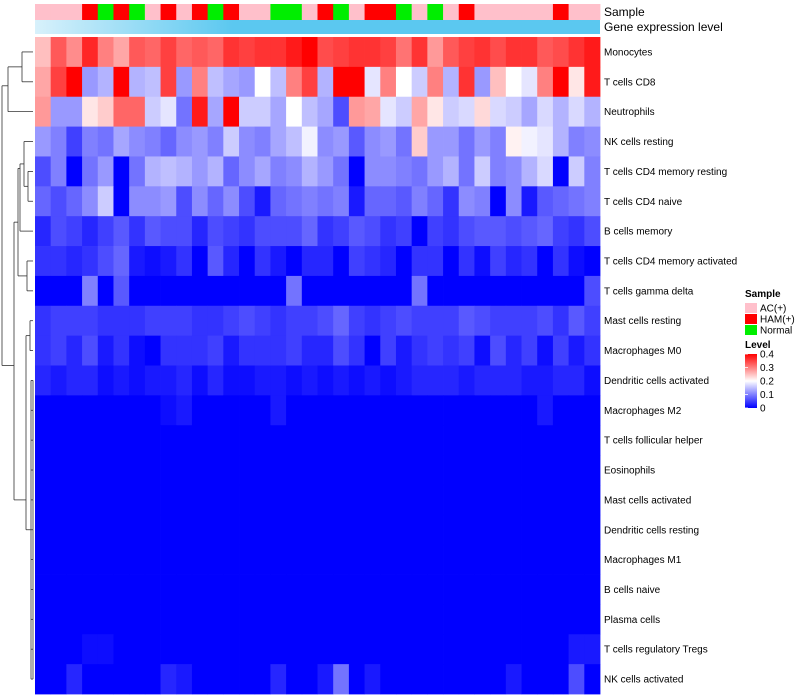 Image resolution: width=800 pixels, height=700 pixels. I want to click on row-label: Dendritic cells activated, so click(656, 381).